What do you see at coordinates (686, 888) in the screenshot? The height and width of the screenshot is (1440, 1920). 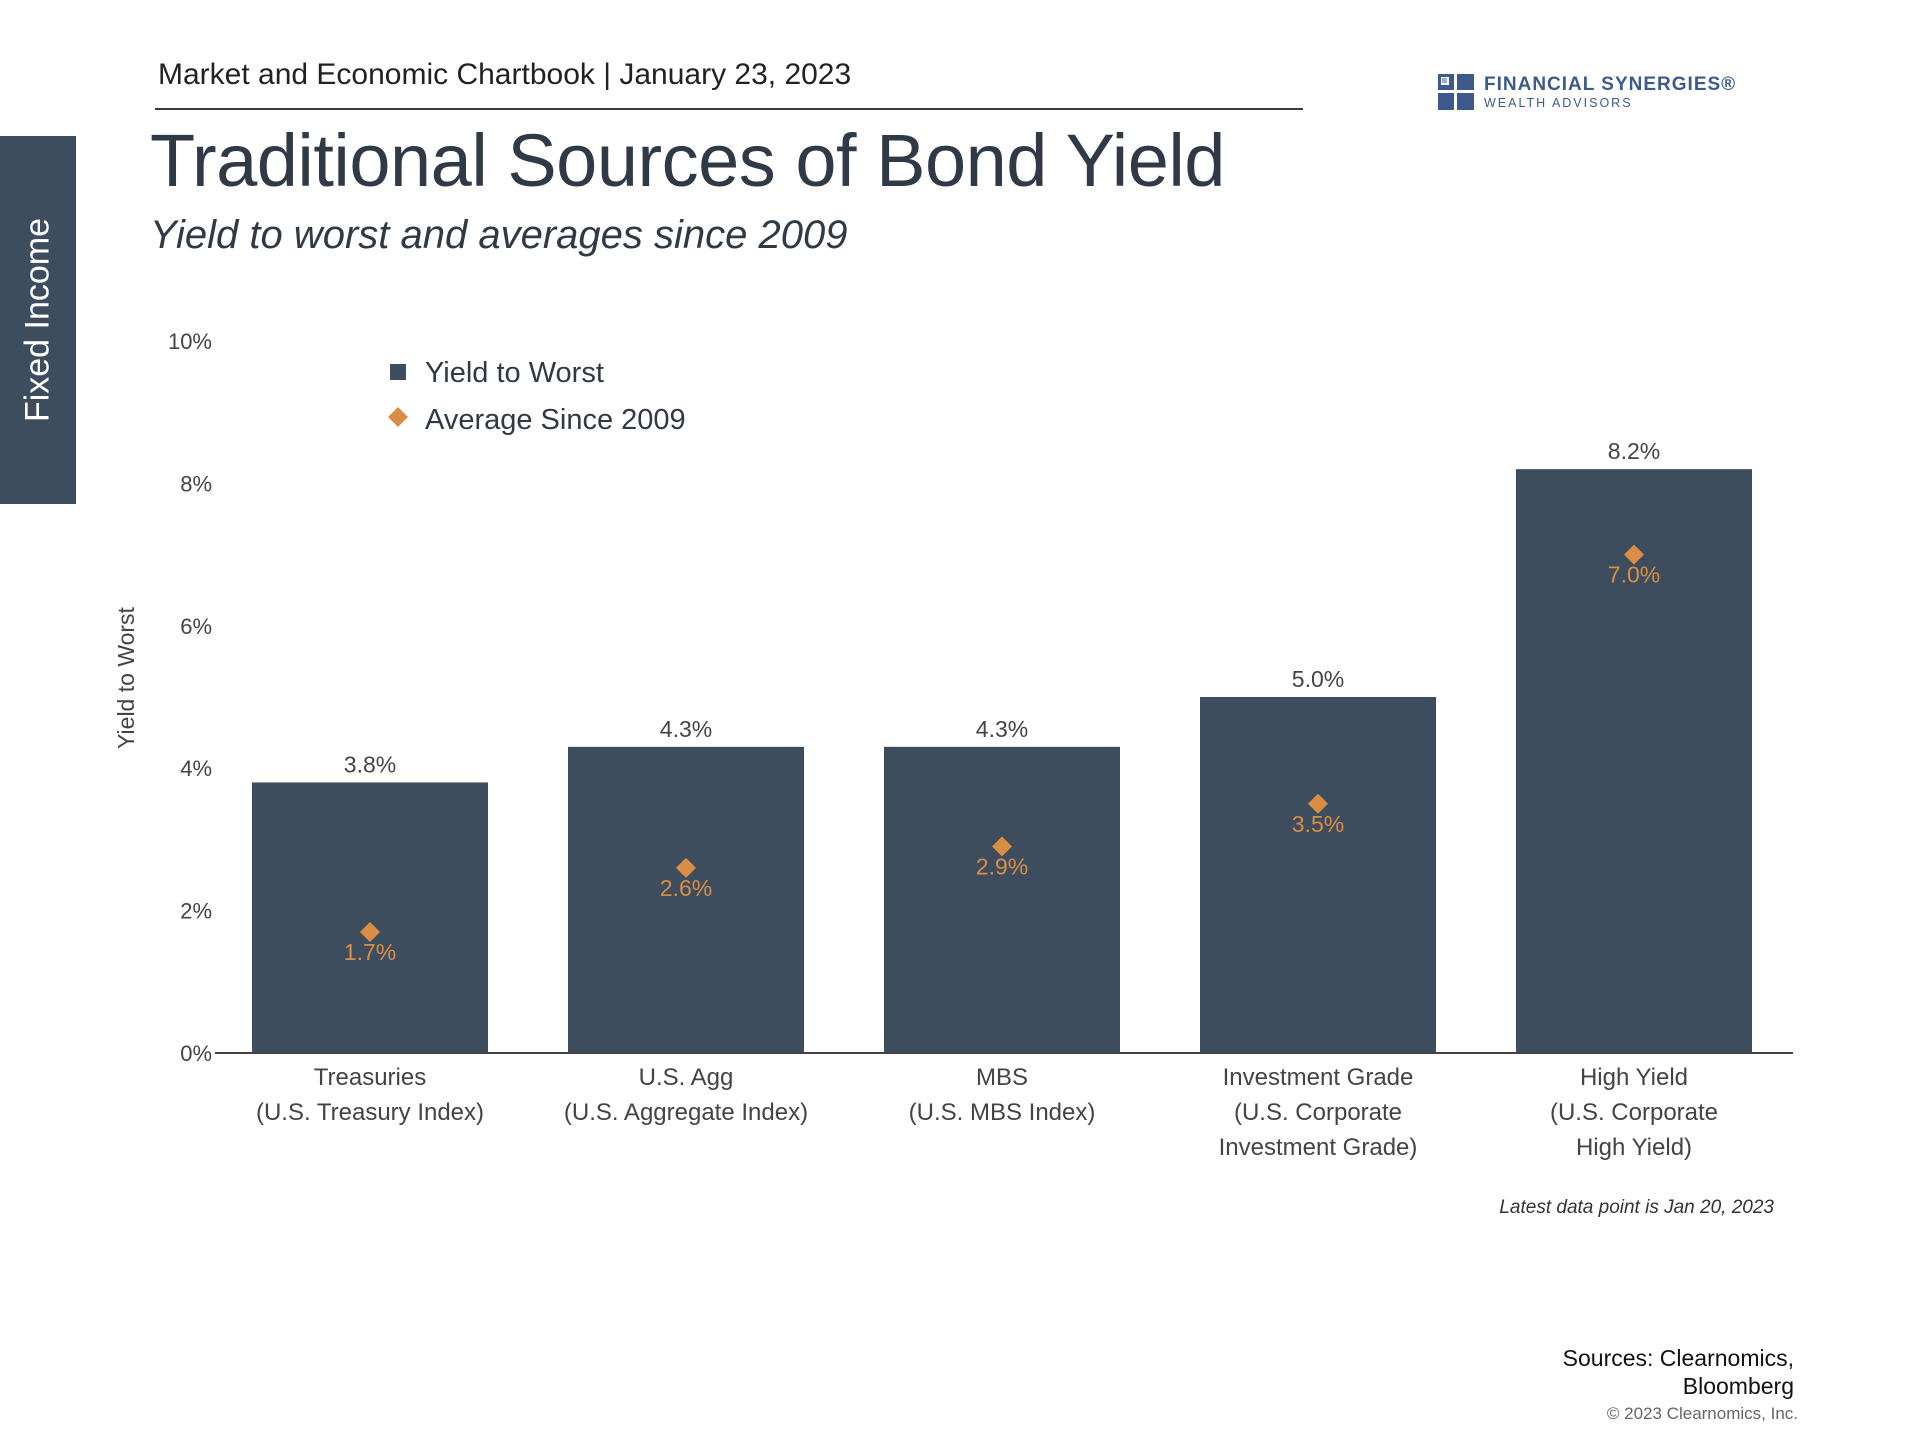 I see `average-value-label: 2.6%` at bounding box center [686, 888].